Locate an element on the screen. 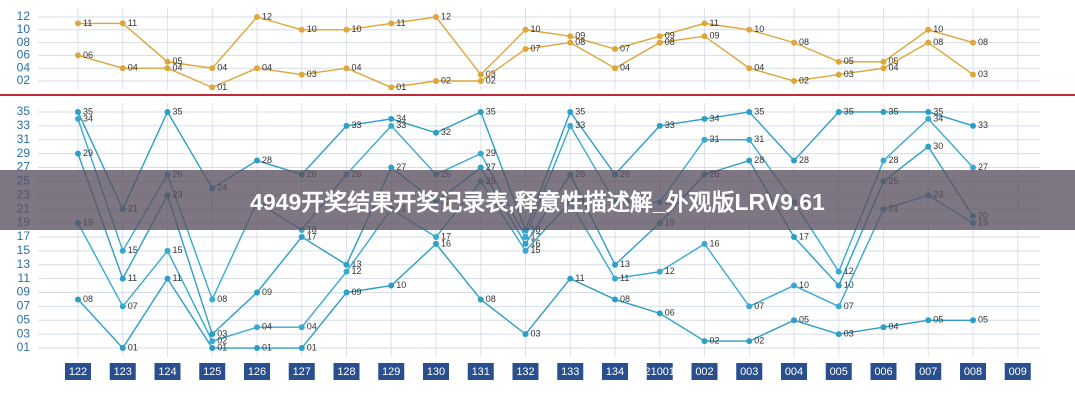  y-tick-label: 13 is located at coordinates (24, 264).